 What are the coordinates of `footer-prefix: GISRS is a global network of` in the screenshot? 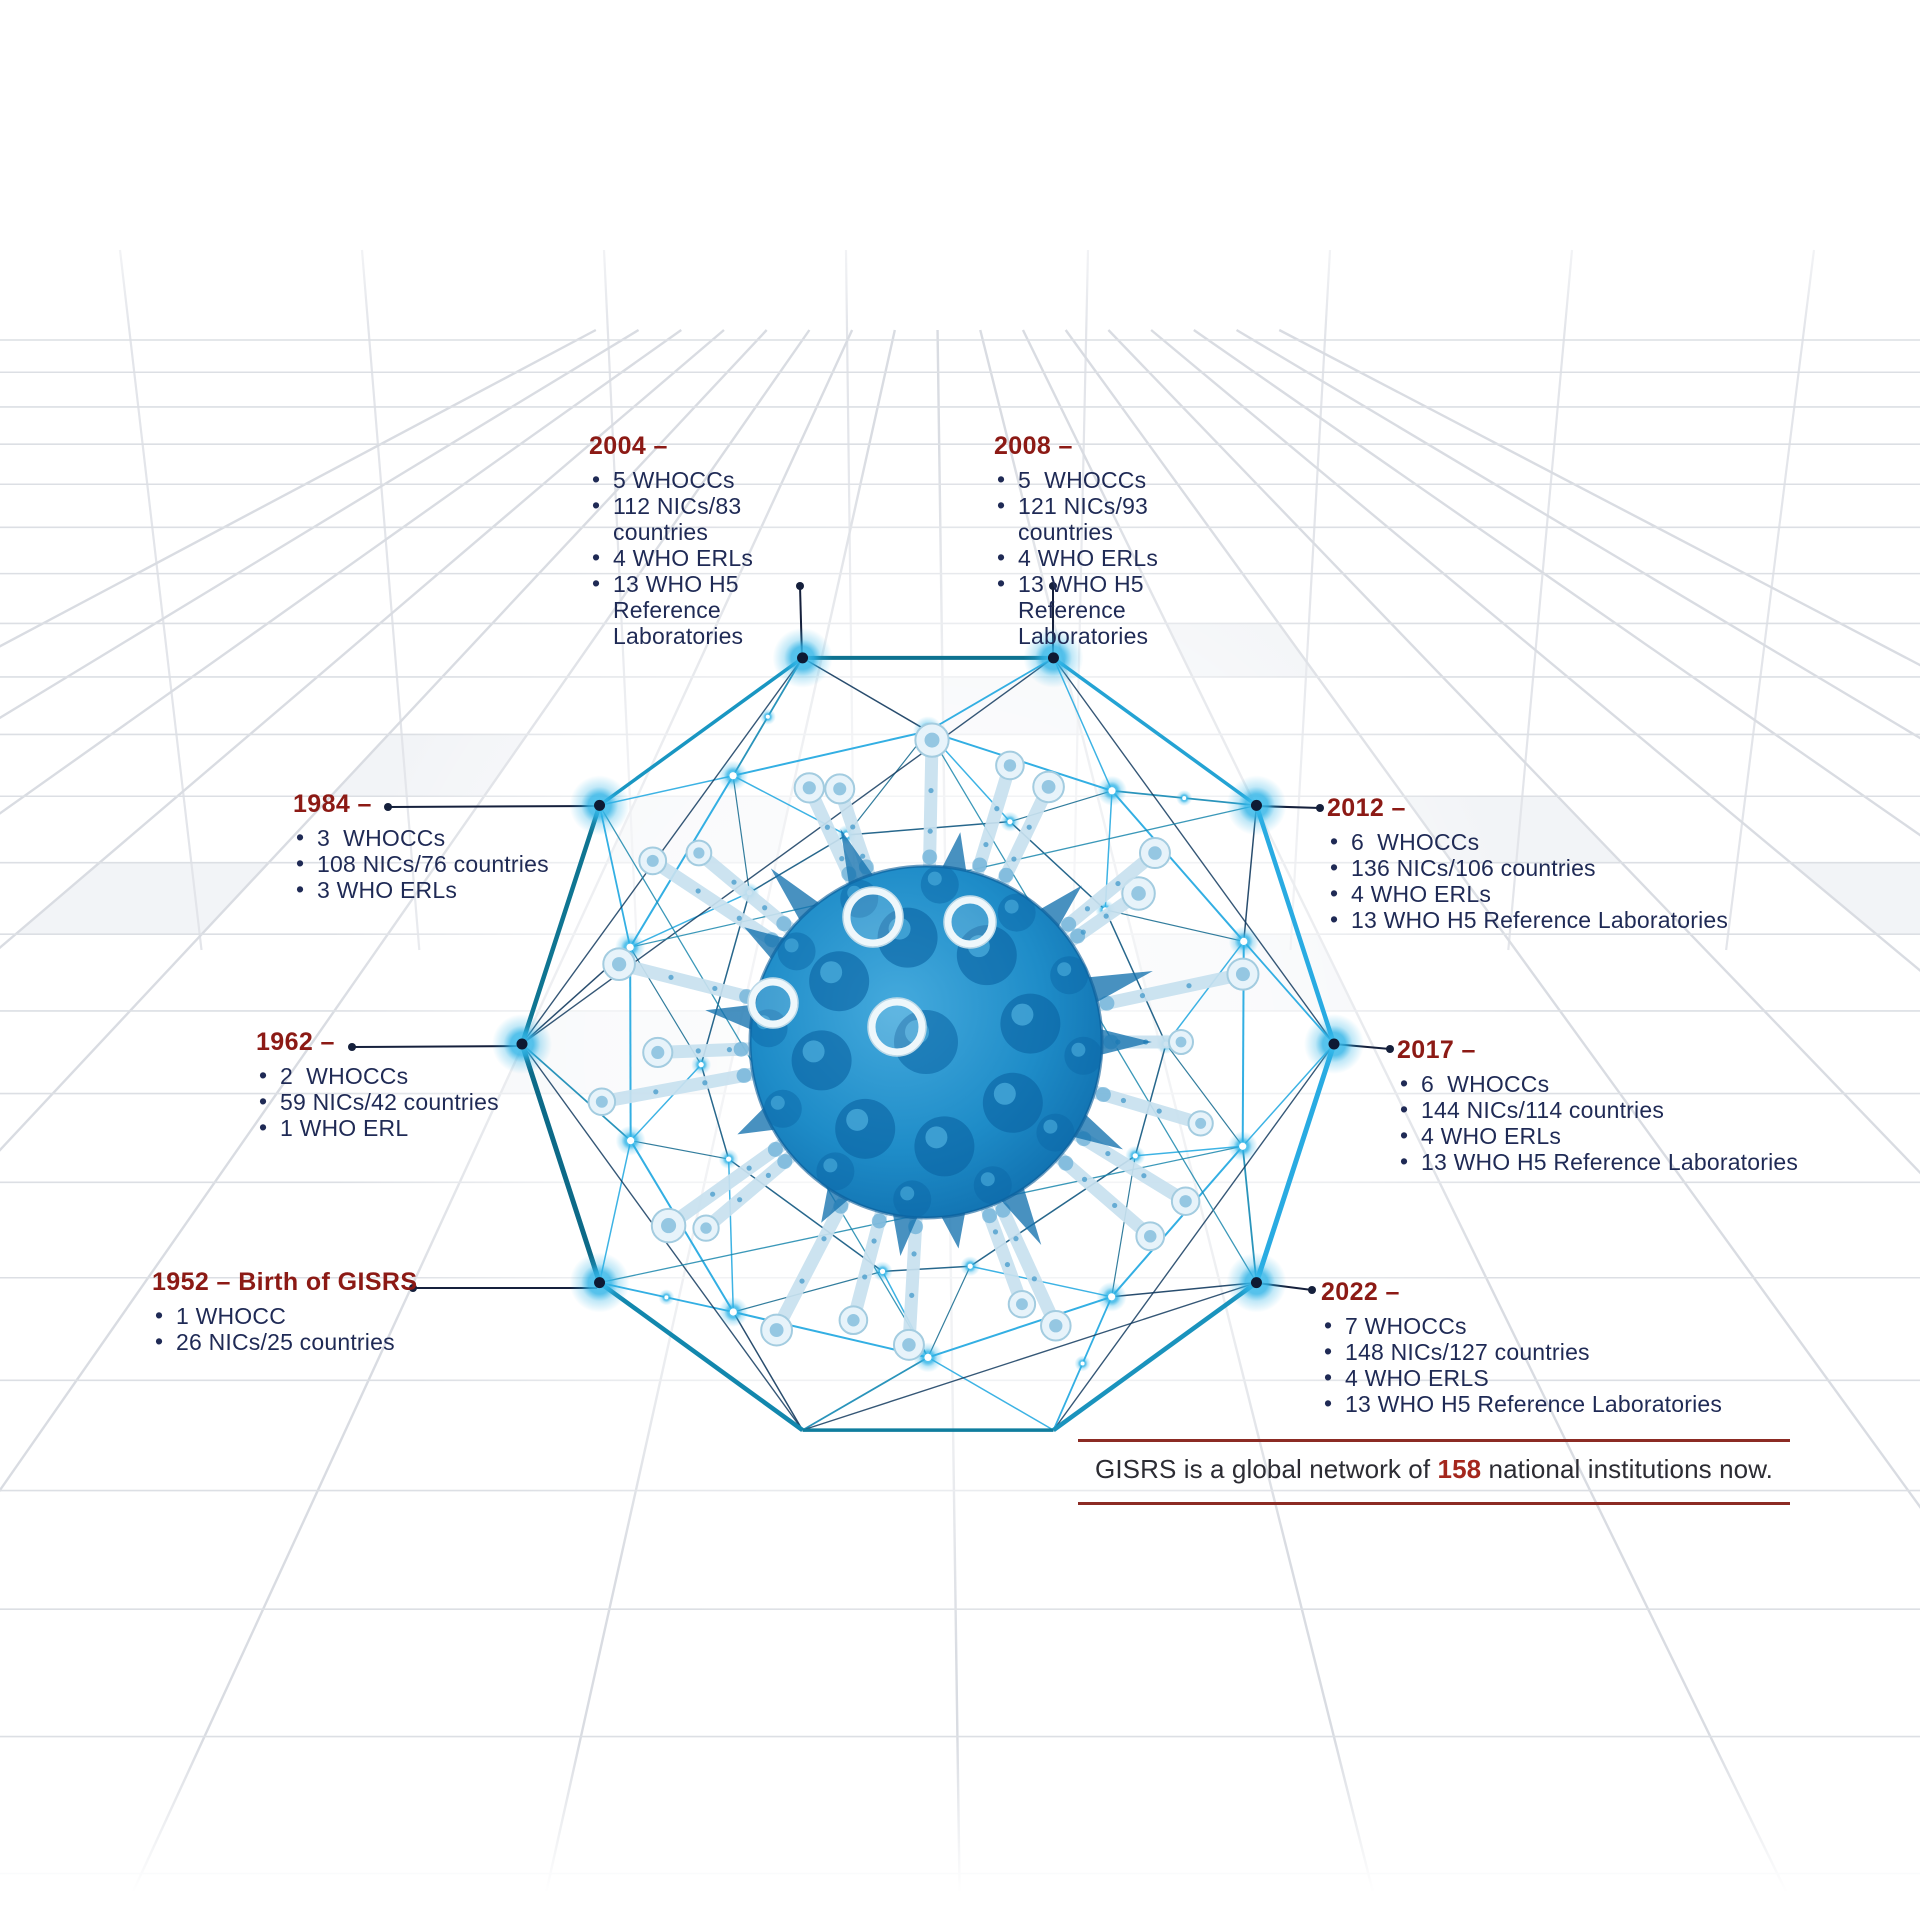 It's located at (1266, 1469).